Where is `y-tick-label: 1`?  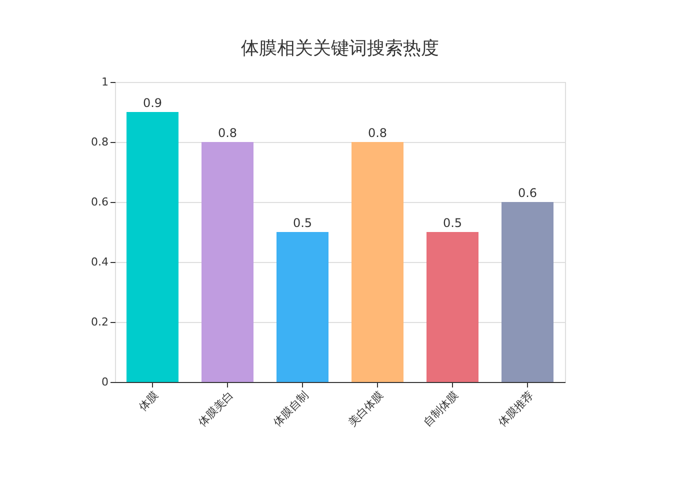 y-tick-label: 1 is located at coordinates (105, 82).